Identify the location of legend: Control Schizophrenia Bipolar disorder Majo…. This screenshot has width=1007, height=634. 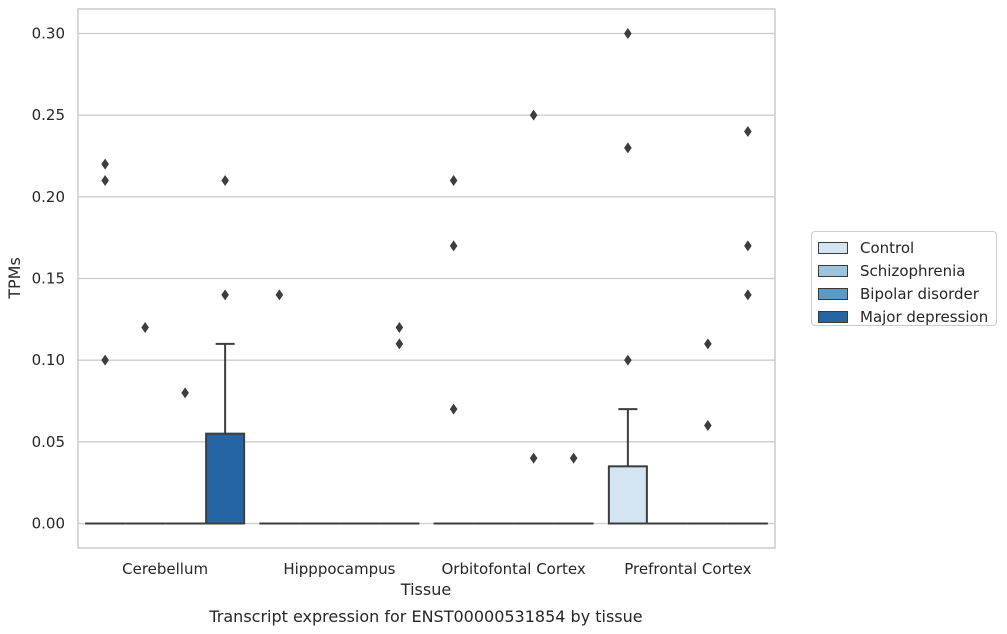
(904, 278).